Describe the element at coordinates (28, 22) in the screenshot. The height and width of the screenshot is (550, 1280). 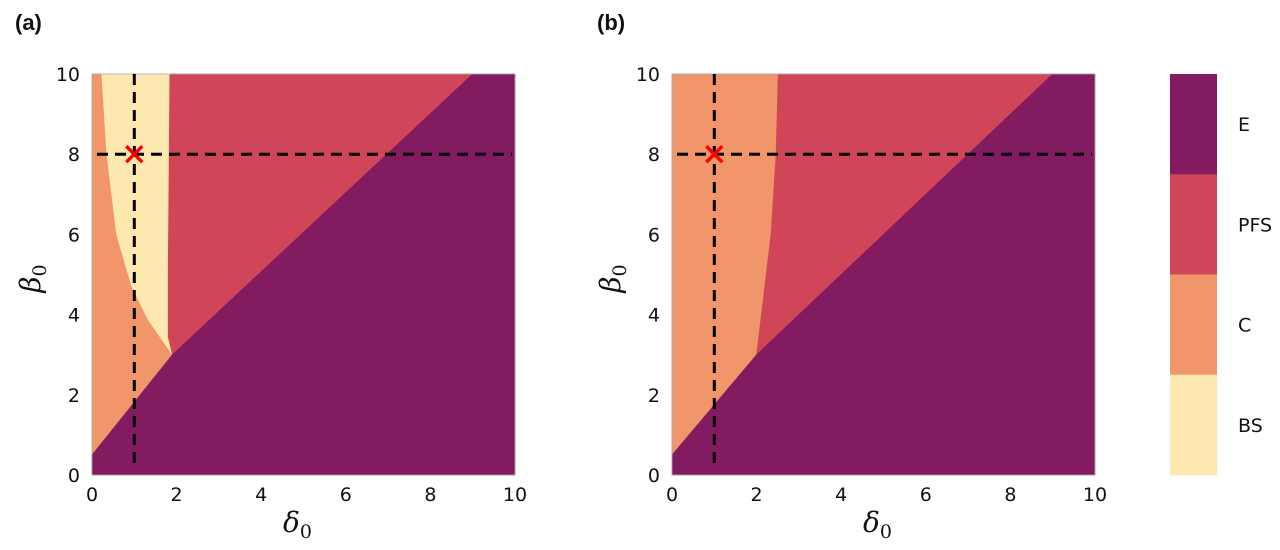
I see `panel-label: (a)` at that location.